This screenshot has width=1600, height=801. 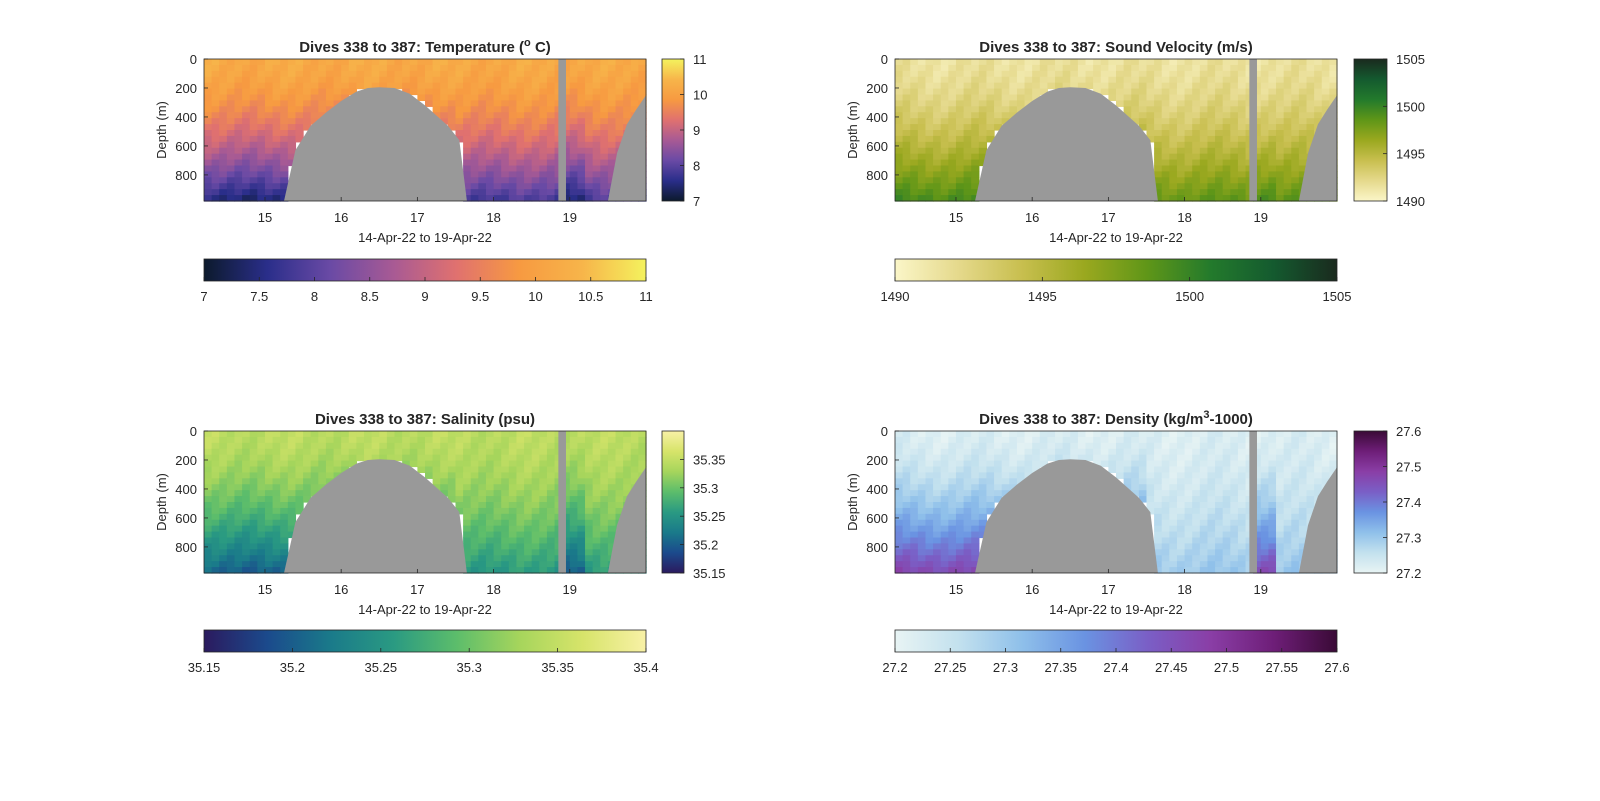 What do you see at coordinates (557, 667) in the screenshot?
I see `bottom-colorbar-label: 35.35` at bounding box center [557, 667].